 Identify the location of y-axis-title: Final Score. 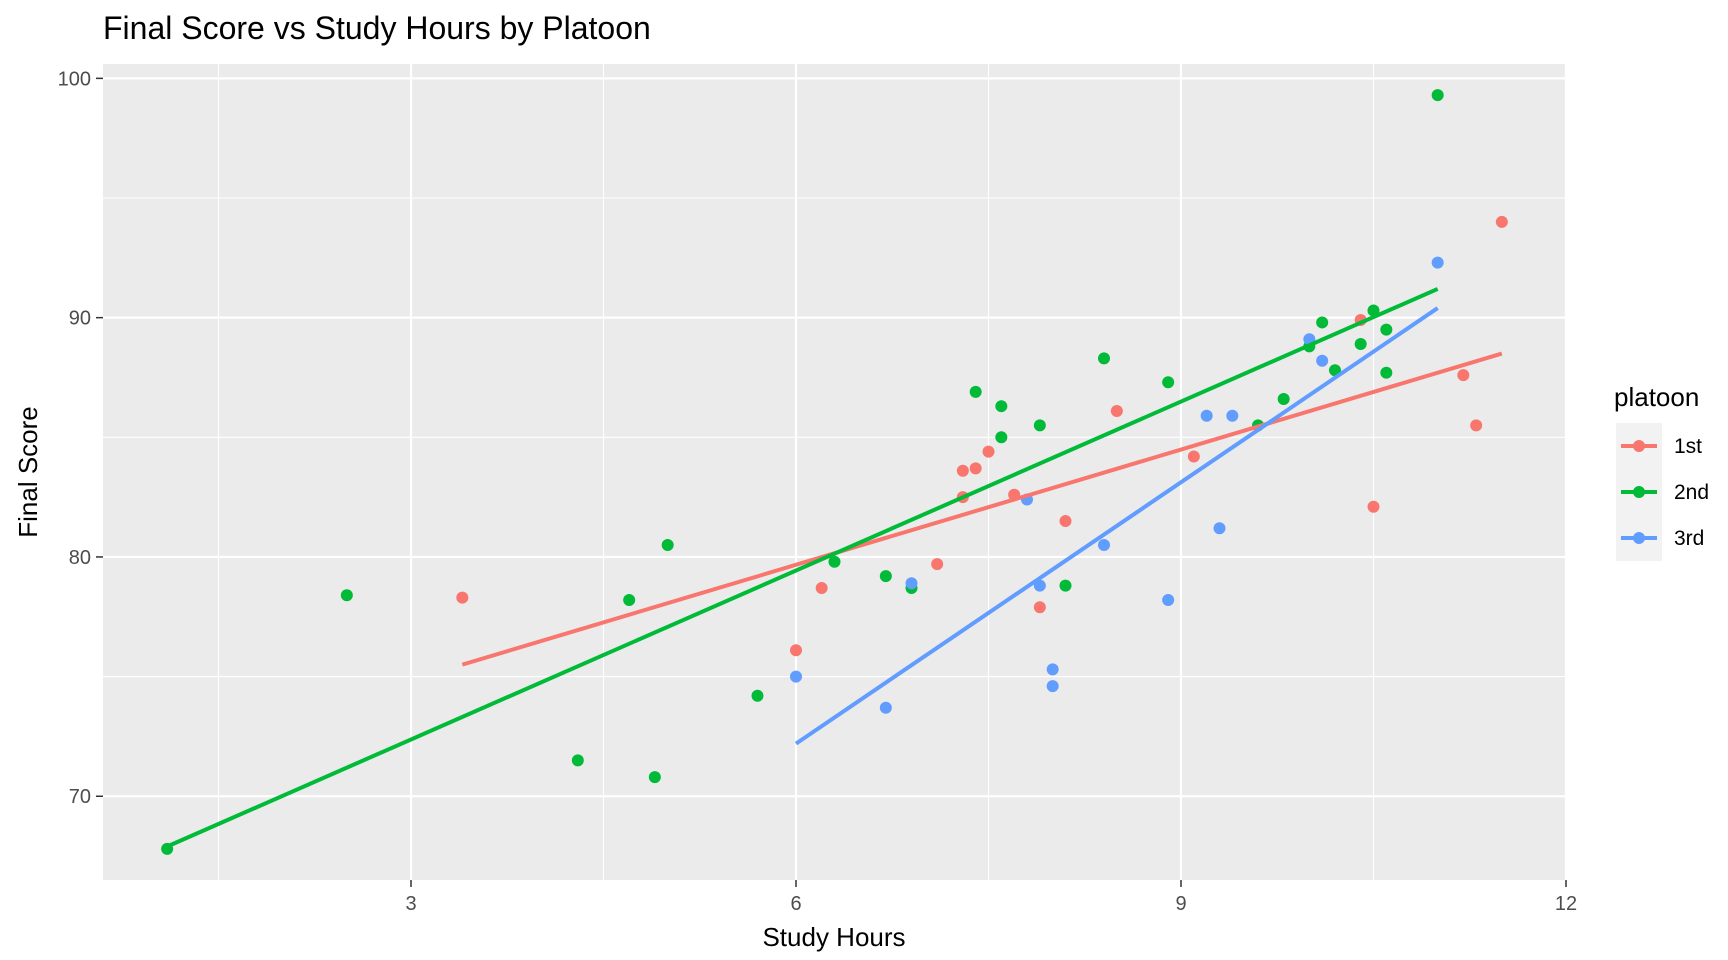
(28, 472).